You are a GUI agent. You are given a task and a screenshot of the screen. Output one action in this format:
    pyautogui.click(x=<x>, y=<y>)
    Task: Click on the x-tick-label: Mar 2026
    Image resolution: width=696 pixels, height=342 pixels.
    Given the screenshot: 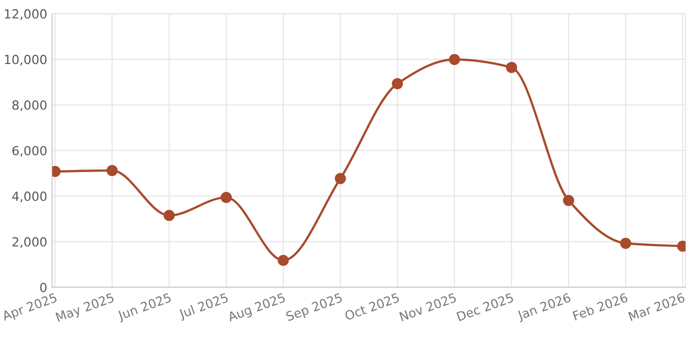 What is the action you would take?
    pyautogui.click(x=657, y=307)
    